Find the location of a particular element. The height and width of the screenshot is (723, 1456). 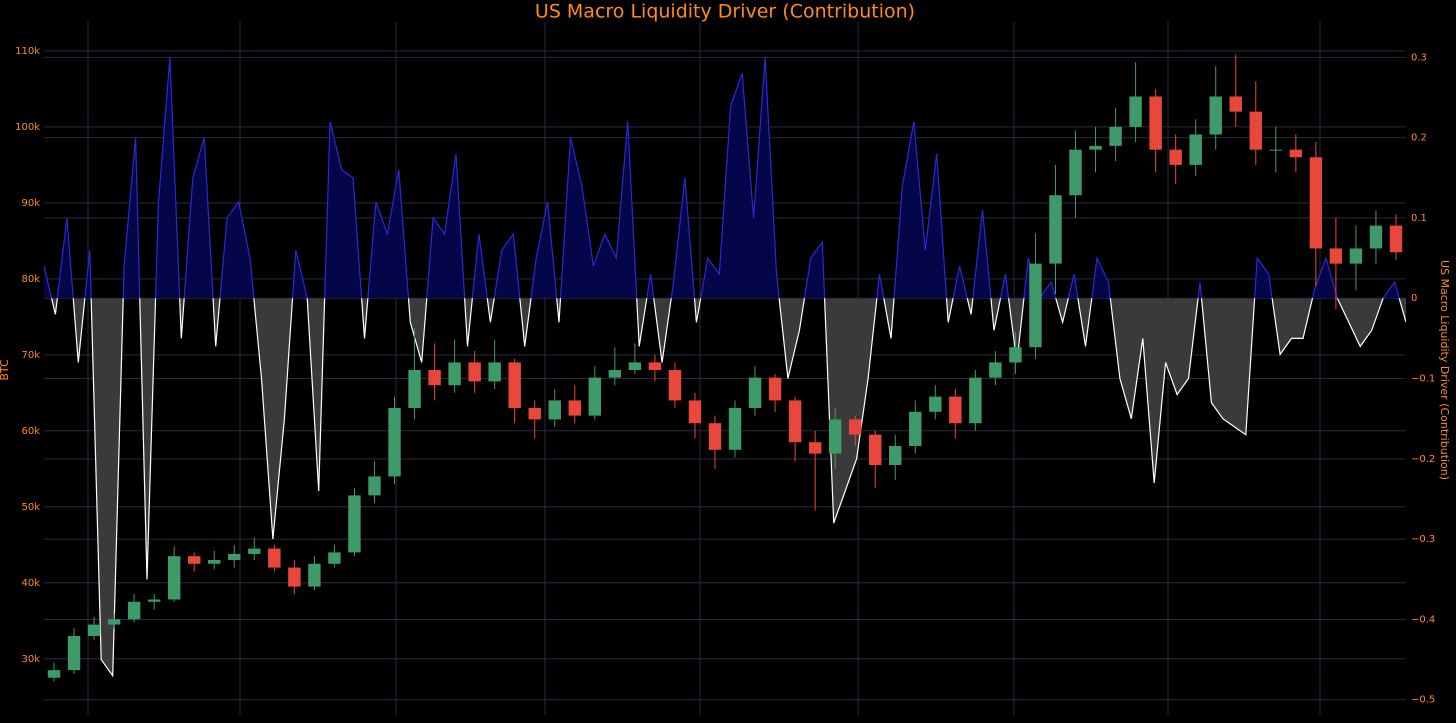

y2-tick-label: −0.3 is located at coordinates (1423, 539).